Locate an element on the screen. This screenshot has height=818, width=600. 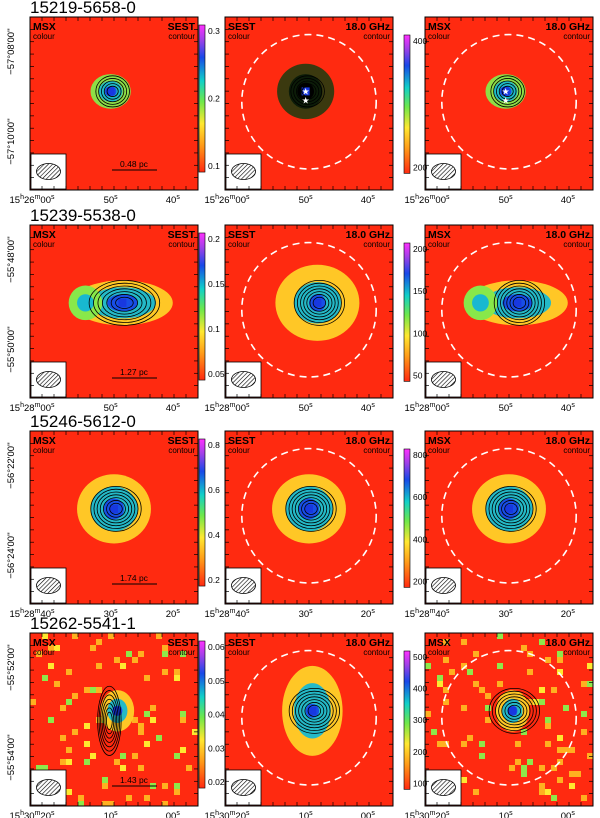
colorbar-tick-label: 0.1 is located at coordinates (214, 166).